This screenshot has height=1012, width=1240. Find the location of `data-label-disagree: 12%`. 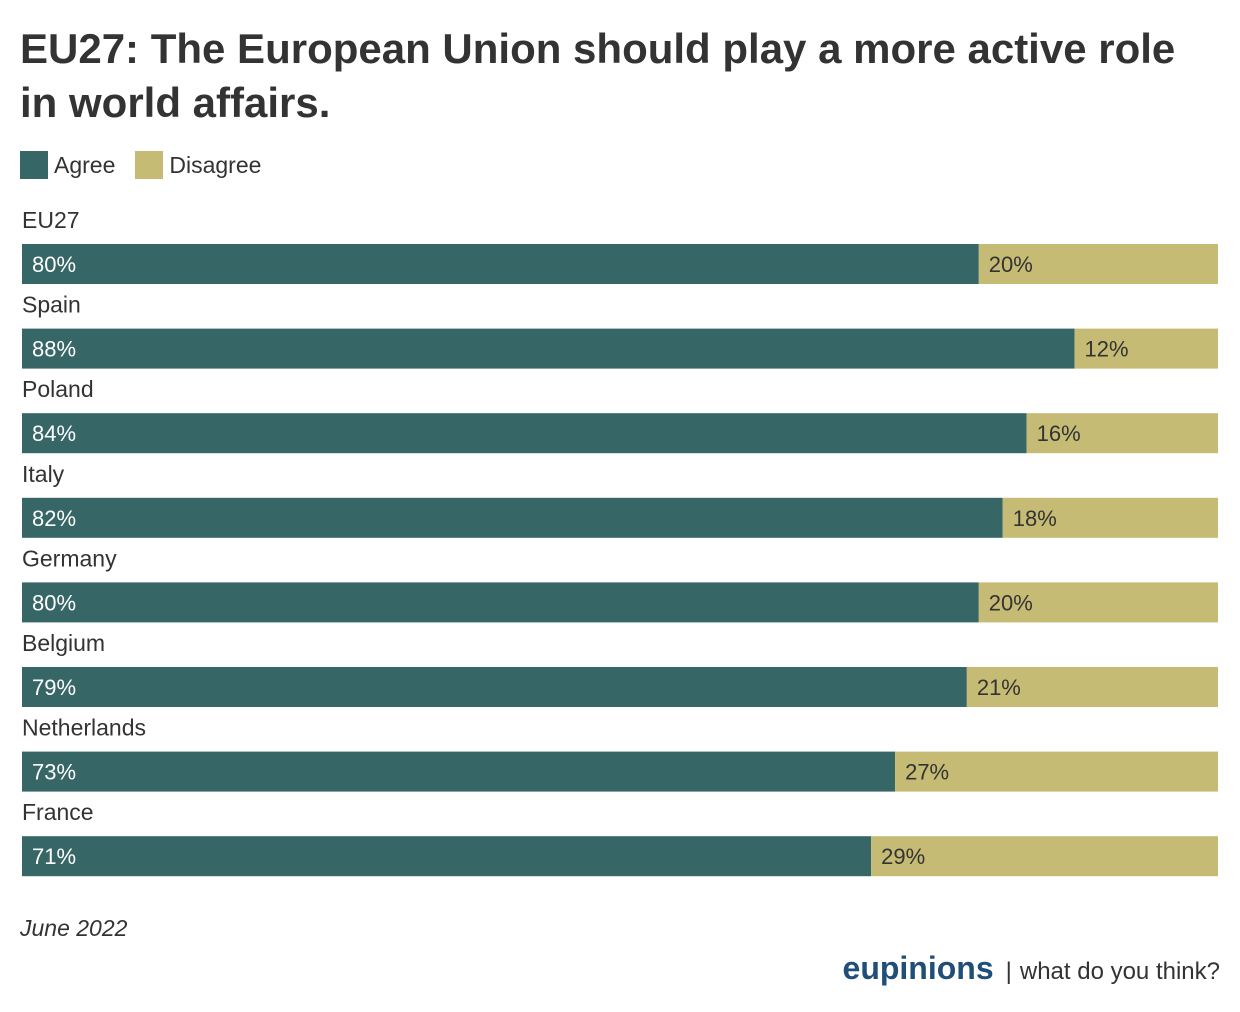

data-label-disagree: 12% is located at coordinates (1106, 349).